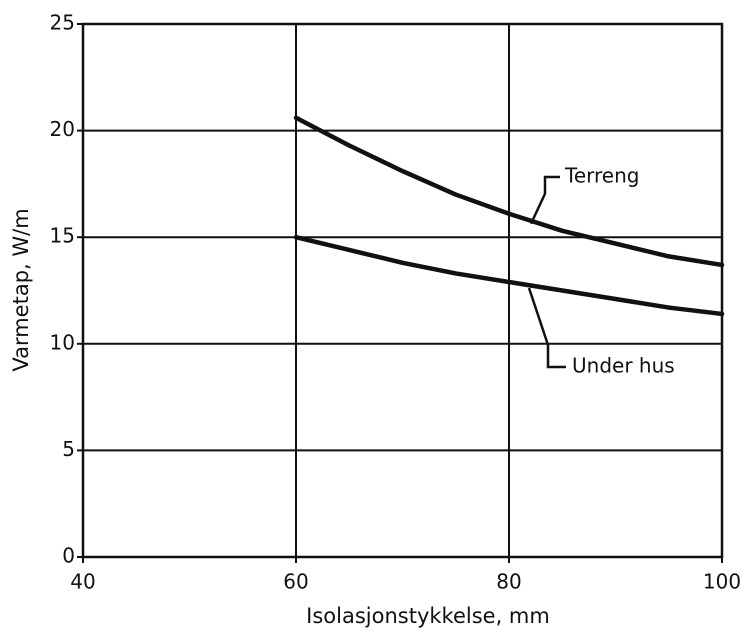 The width and height of the screenshot is (746, 631). I want to click on y-tick-label: 5, so click(68, 449).